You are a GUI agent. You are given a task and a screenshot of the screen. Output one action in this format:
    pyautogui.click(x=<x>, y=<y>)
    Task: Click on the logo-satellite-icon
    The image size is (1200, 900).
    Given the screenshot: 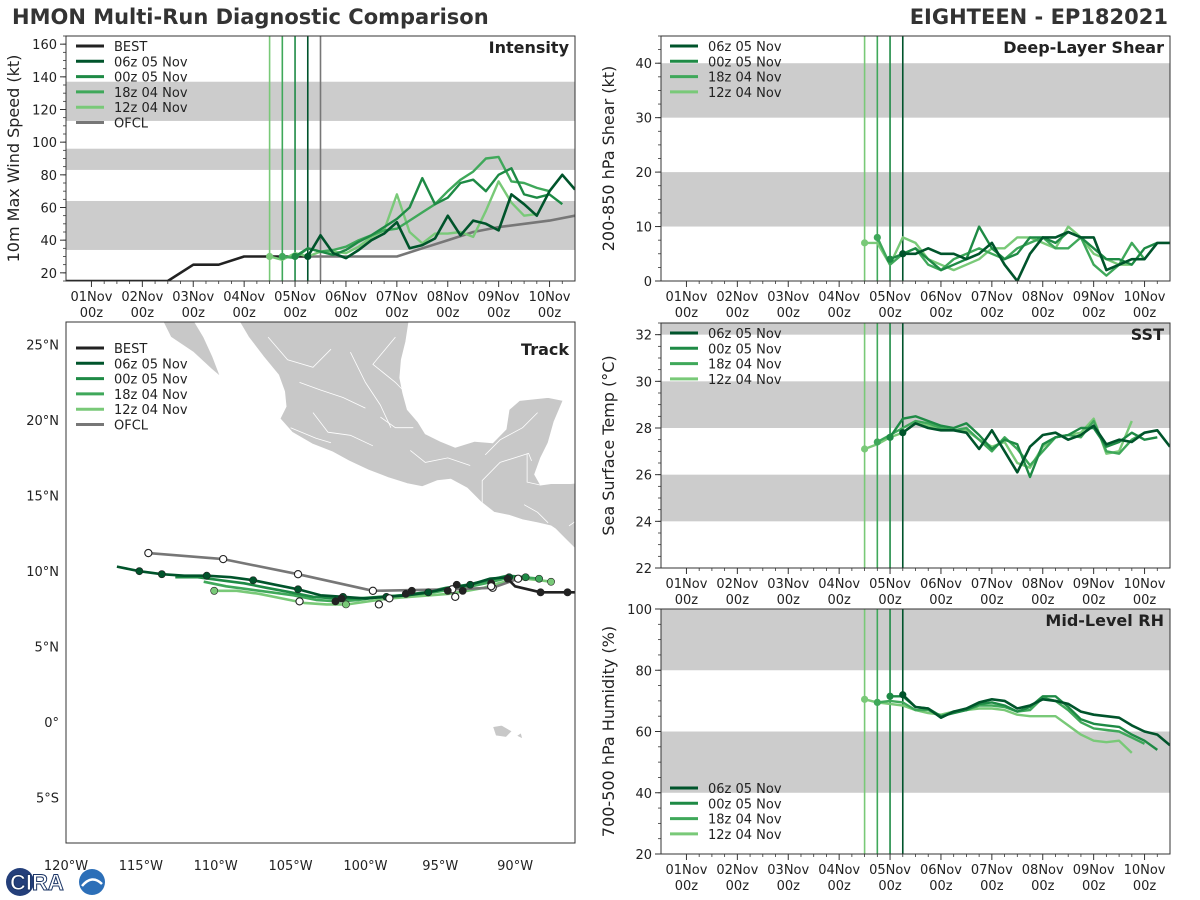 What is the action you would take?
    pyautogui.click(x=92, y=882)
    